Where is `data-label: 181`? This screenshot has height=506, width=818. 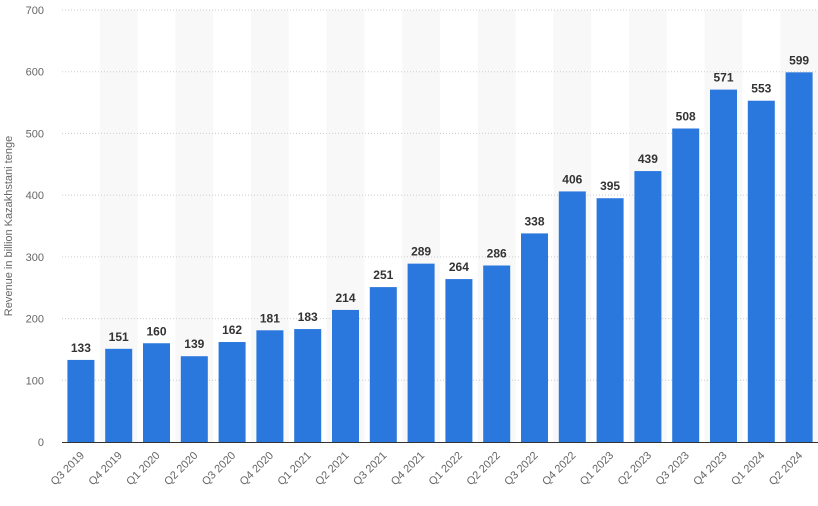 data-label: 181 is located at coordinates (270, 318).